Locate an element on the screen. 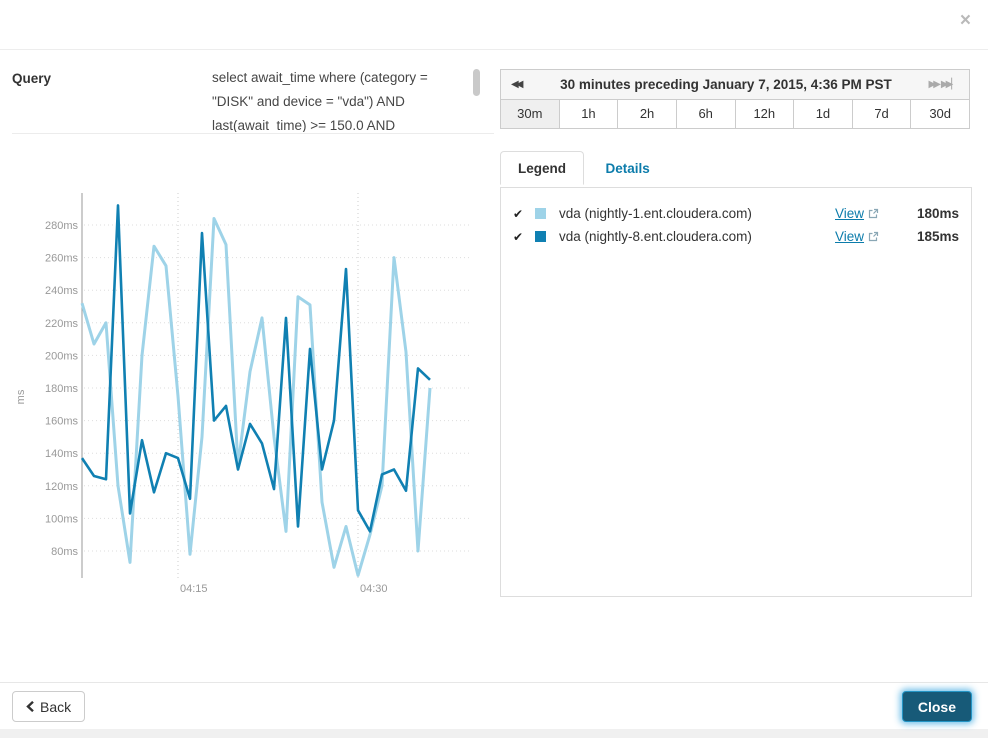 Image resolution: width=988 pixels, height=738 pixels. back-button: Back is located at coordinates (49, 706).